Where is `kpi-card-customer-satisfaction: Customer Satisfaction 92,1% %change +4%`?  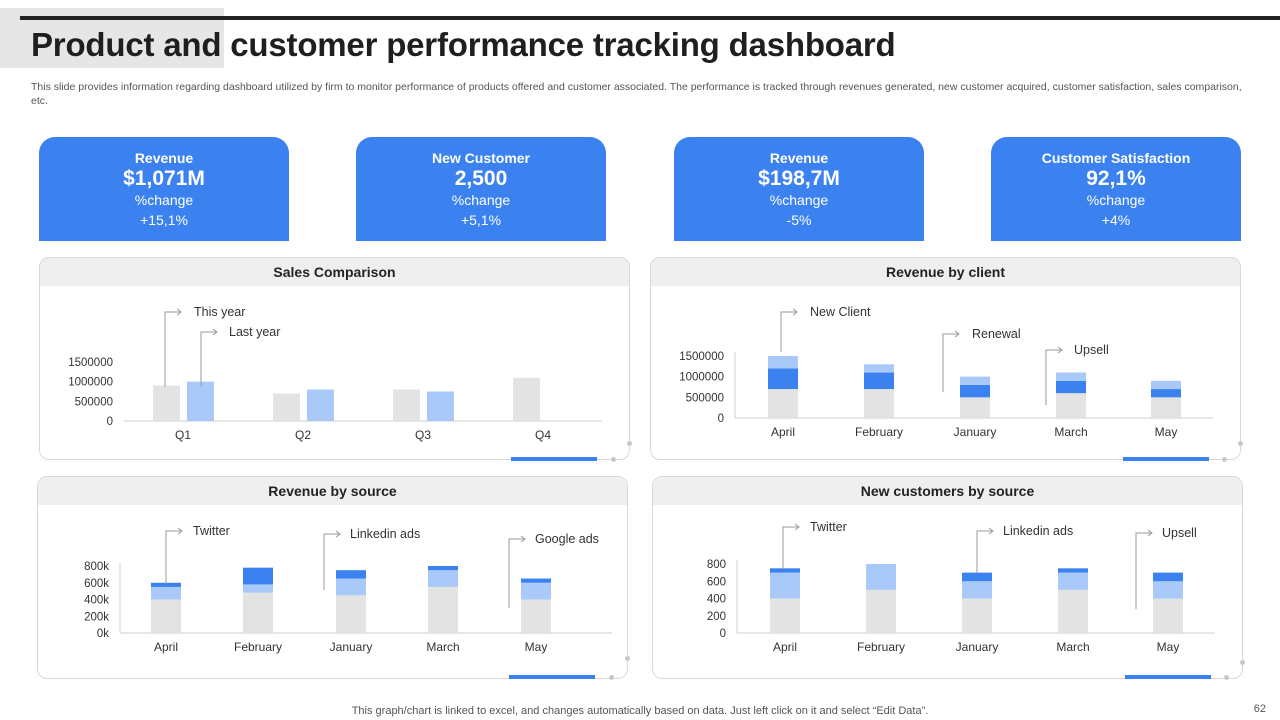 kpi-card-customer-satisfaction: Customer Satisfaction 92,1% %change +4% is located at coordinates (1116, 189).